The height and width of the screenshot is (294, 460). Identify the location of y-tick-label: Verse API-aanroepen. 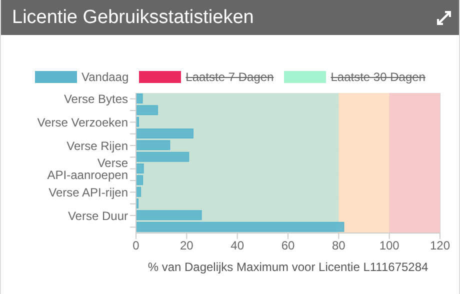
(87, 169).